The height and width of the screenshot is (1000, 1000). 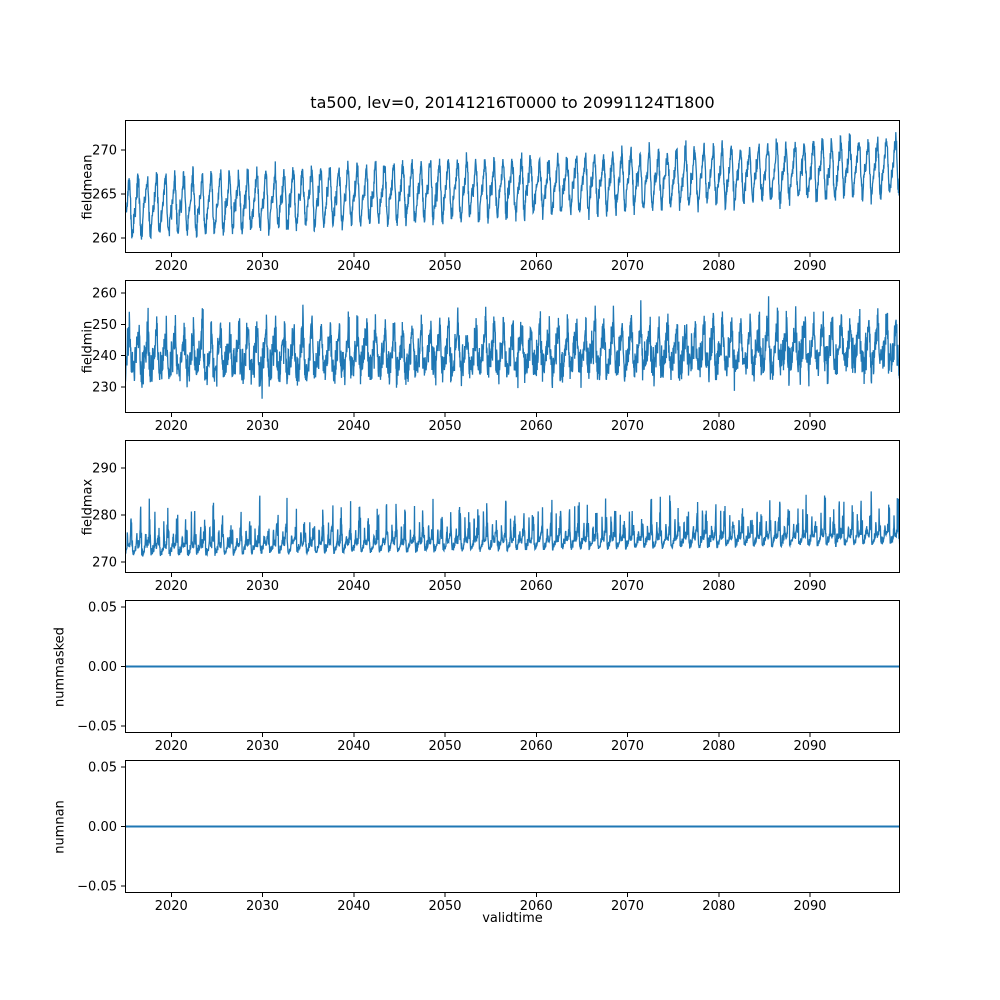 I want to click on ytick-label: 280, so click(x=104, y=516).